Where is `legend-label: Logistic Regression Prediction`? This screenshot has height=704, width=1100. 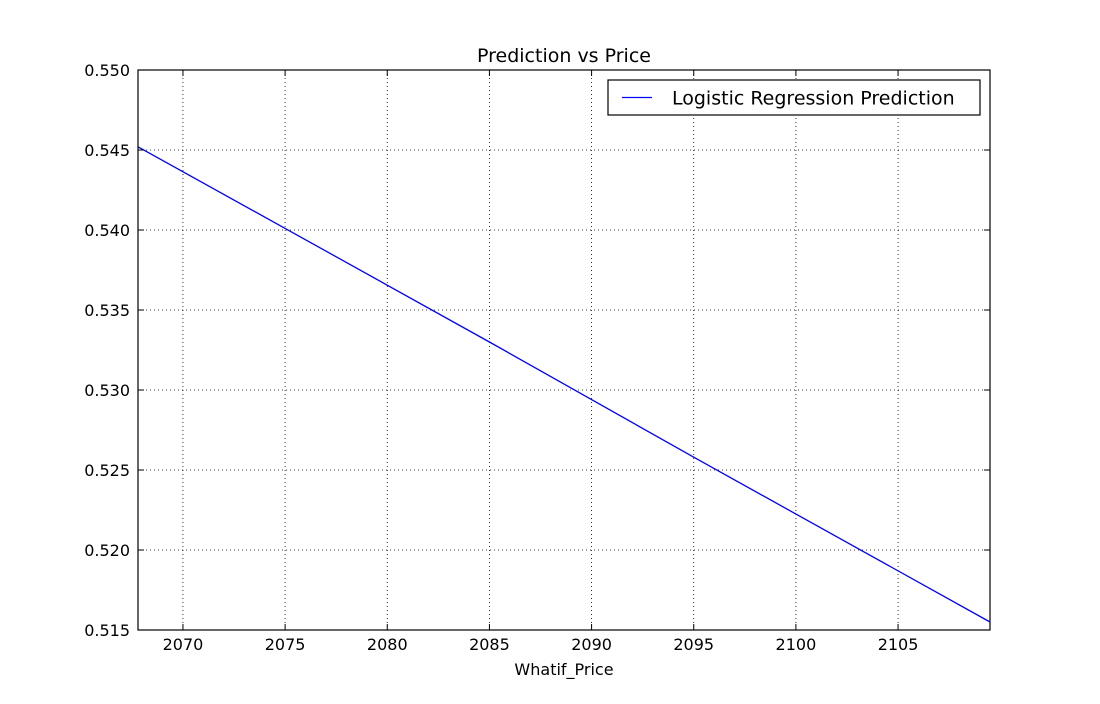 legend-label: Logistic Regression Prediction is located at coordinates (813, 99).